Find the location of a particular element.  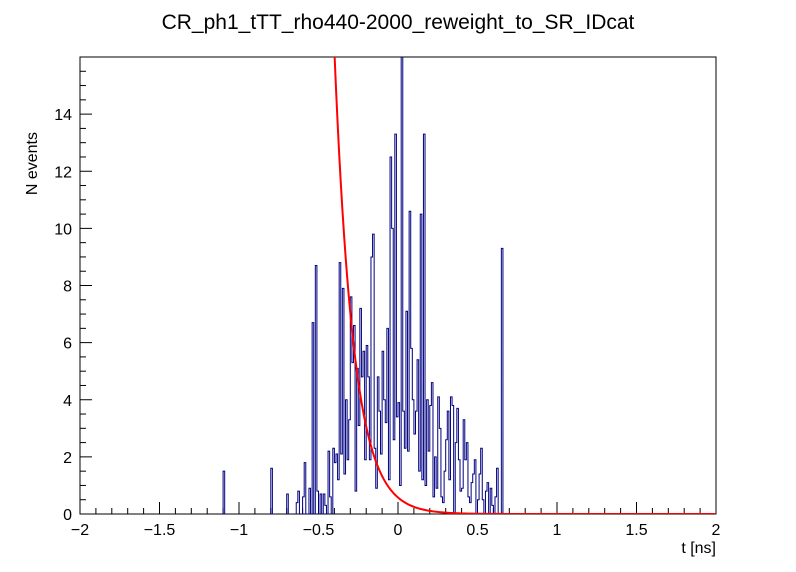

x-tick-label: 1.5 is located at coordinates (636, 530).